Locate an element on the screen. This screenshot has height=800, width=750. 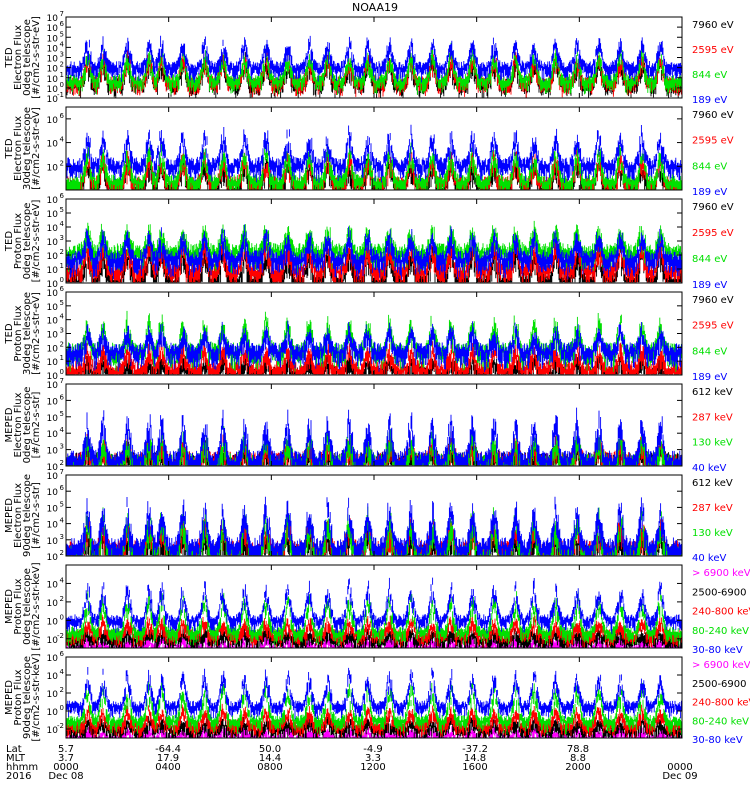
chart-title: NOAA19 is located at coordinates (375, 7).